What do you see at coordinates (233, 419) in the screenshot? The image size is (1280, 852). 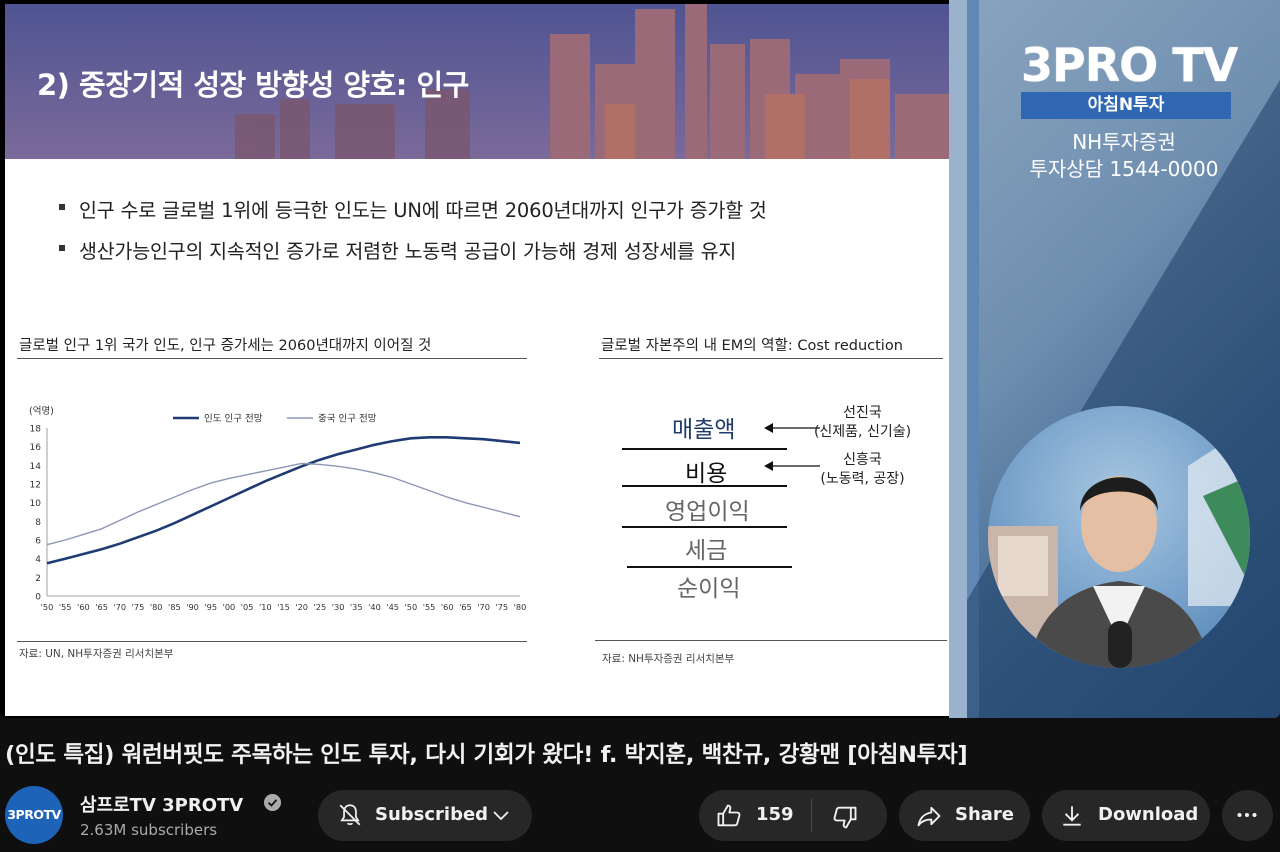 I see `legend-label: 인도 인구 전망` at bounding box center [233, 419].